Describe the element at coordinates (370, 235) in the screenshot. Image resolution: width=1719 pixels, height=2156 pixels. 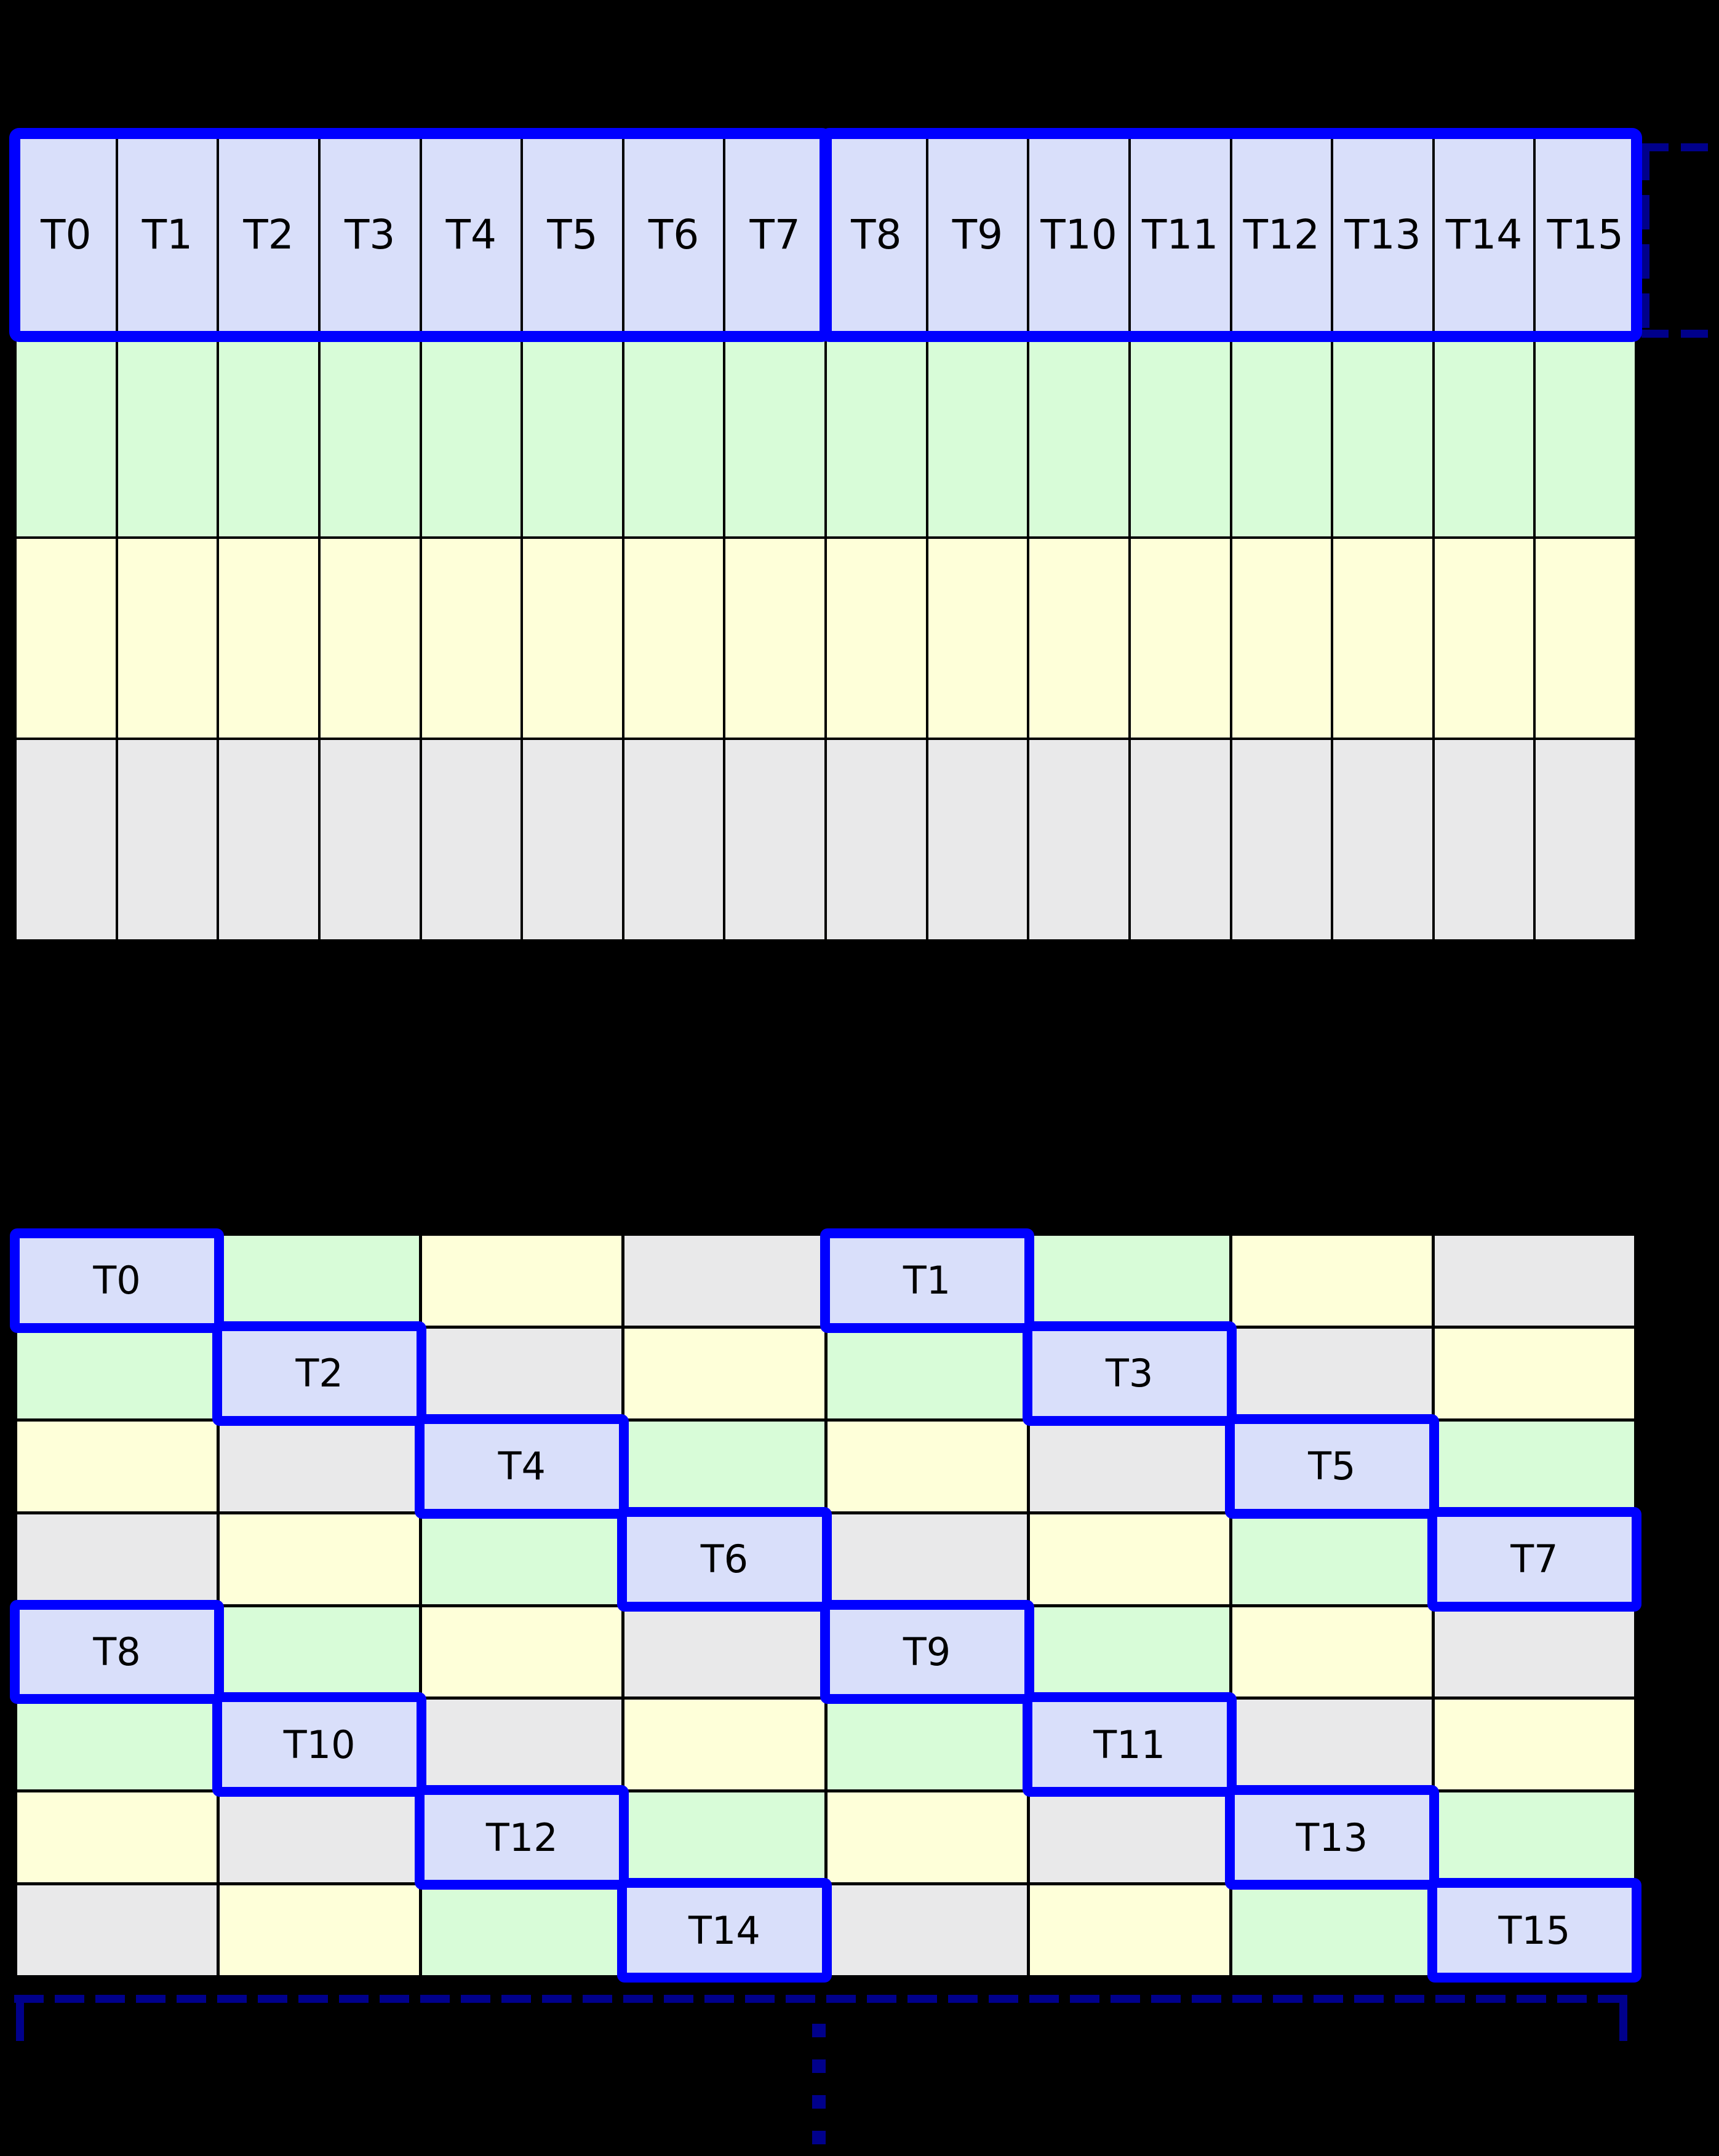
I see `thread-cell: T3` at that location.